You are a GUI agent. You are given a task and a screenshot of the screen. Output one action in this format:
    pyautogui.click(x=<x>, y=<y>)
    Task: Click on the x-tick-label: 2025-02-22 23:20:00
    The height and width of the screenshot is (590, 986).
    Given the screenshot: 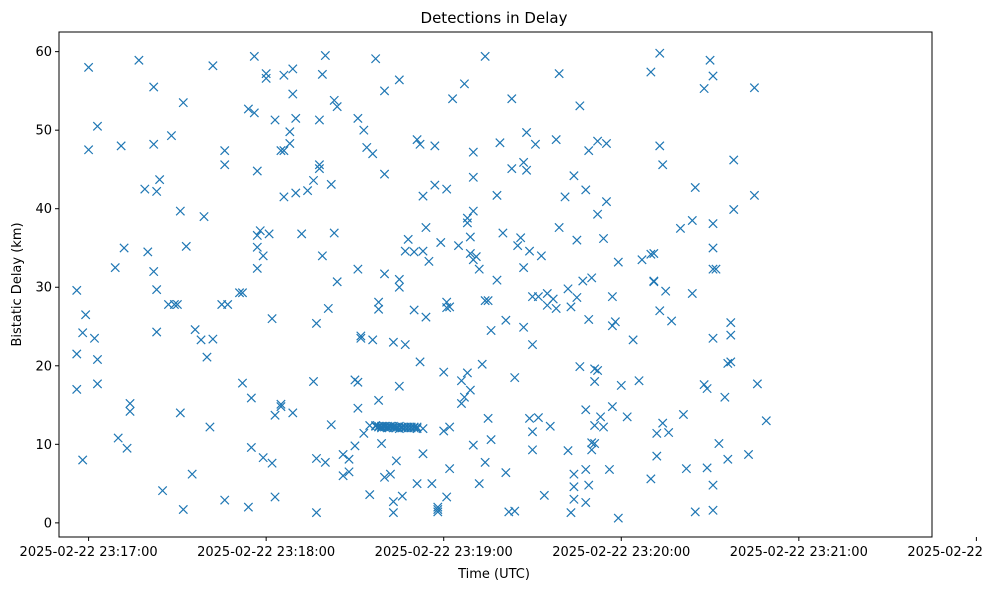 What is the action you would take?
    pyautogui.click(x=621, y=552)
    